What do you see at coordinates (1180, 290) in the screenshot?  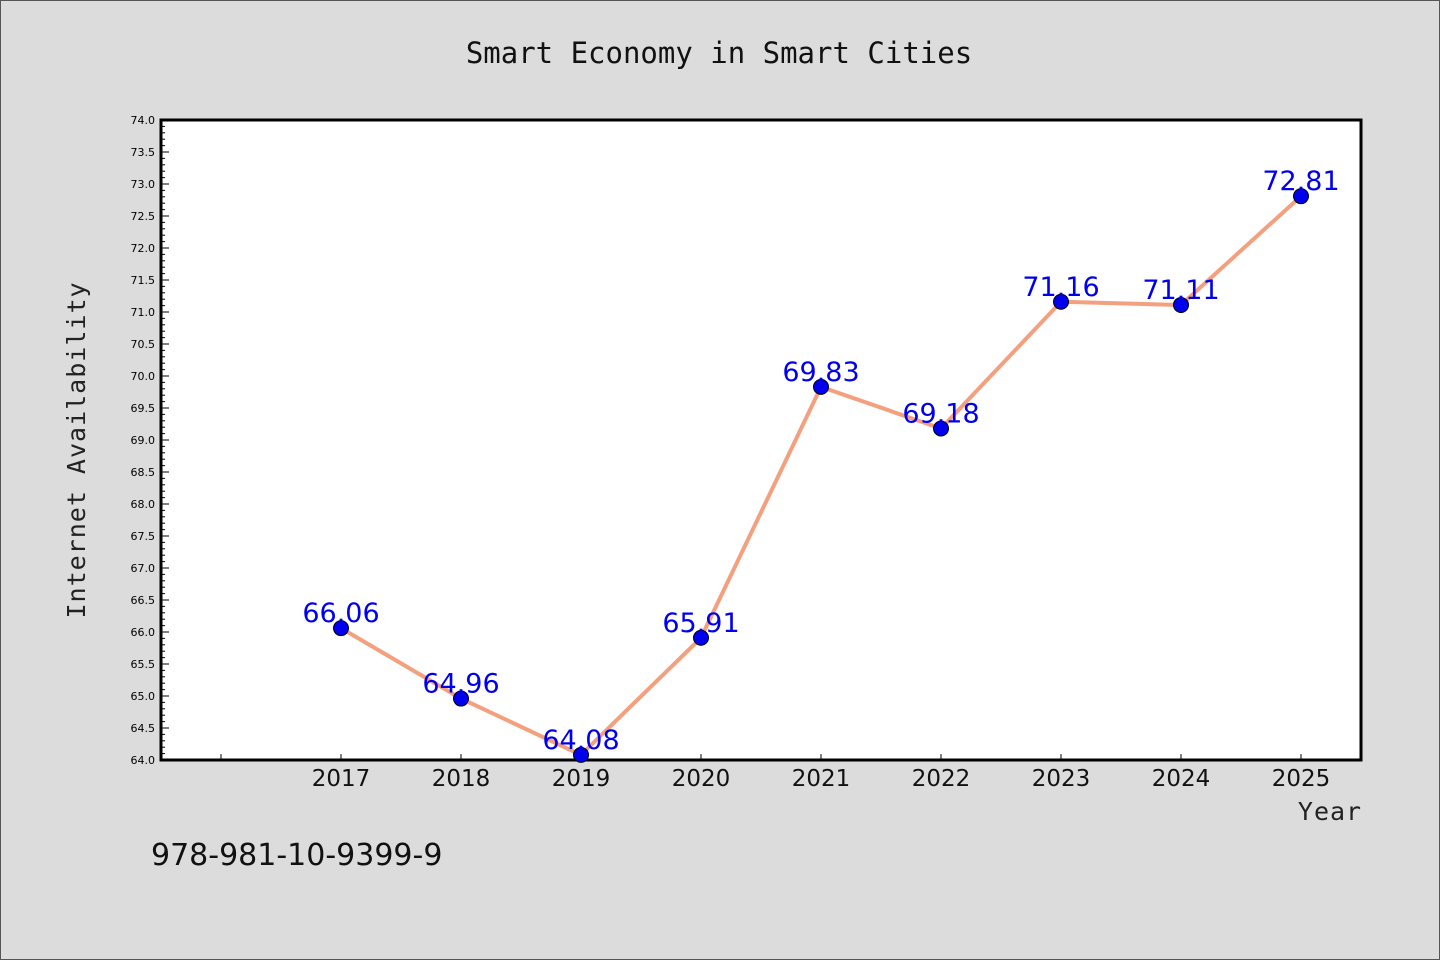 I see `data-label: 71.11` at bounding box center [1180, 290].